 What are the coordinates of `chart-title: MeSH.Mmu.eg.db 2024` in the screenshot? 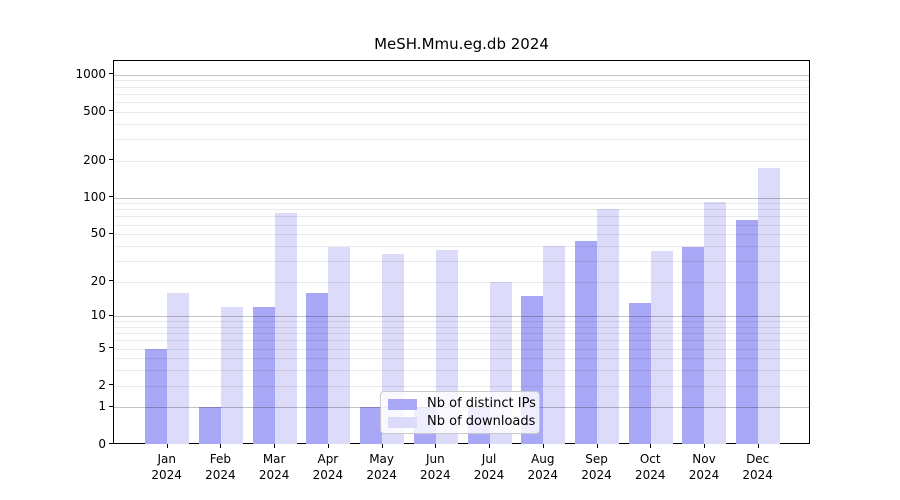 It's located at (461, 44).